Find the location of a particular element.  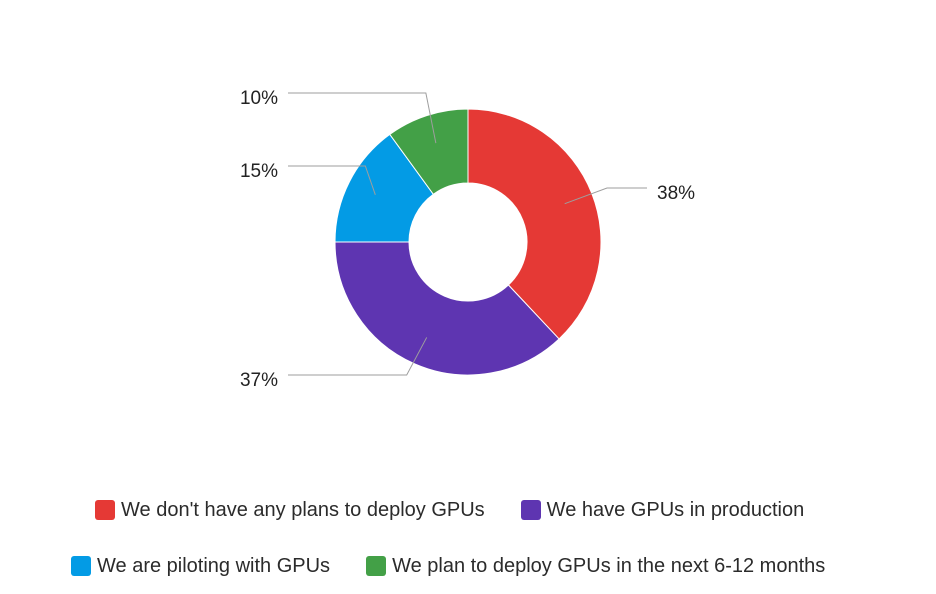

slice-production is located at coordinates (447, 308).